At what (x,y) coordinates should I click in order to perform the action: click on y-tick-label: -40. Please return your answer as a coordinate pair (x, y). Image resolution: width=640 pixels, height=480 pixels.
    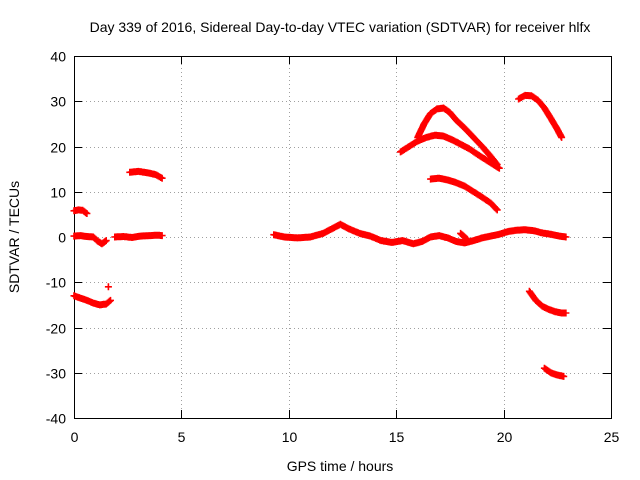
    Looking at the image, I should click on (56, 419).